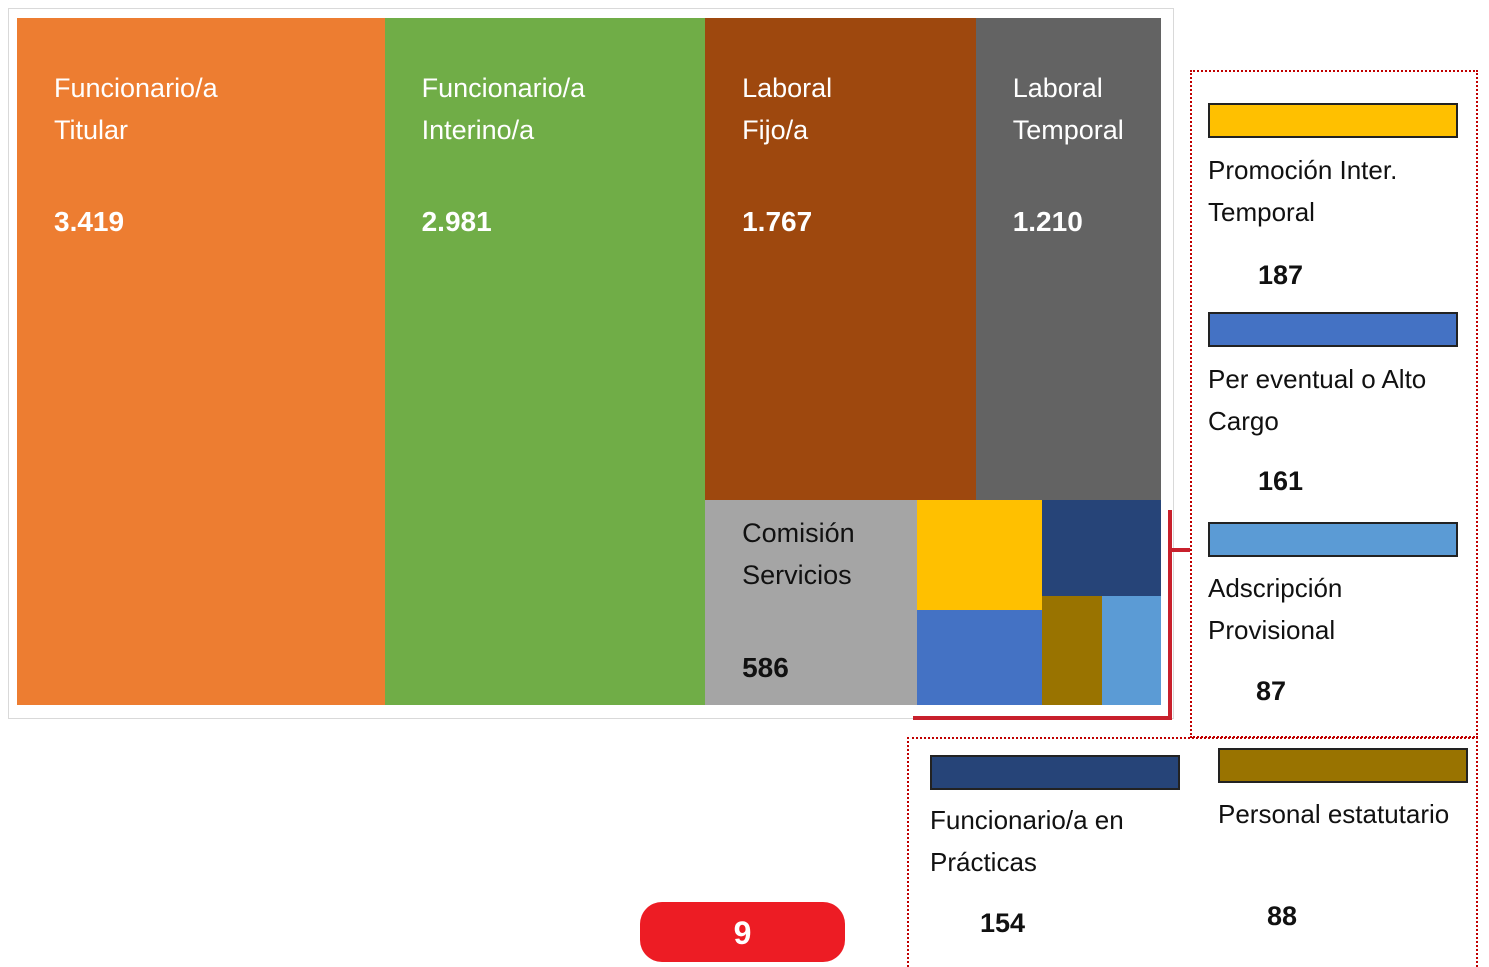 The width and height of the screenshot is (1489, 967). Describe the element at coordinates (765, 668) in the screenshot. I see `tile-value: 586` at that location.